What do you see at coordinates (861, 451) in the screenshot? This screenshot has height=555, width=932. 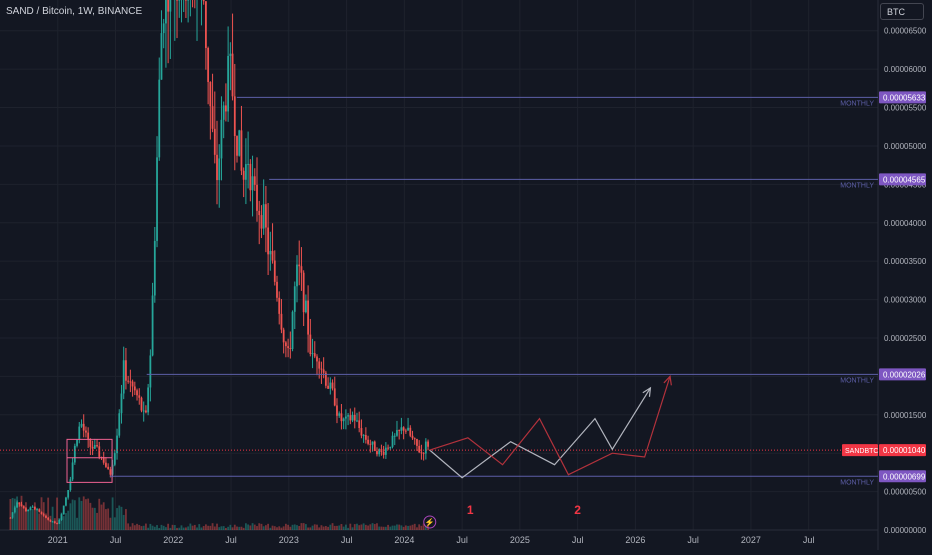 I see `symbol-tag-text: SANDBTC` at bounding box center [861, 451].